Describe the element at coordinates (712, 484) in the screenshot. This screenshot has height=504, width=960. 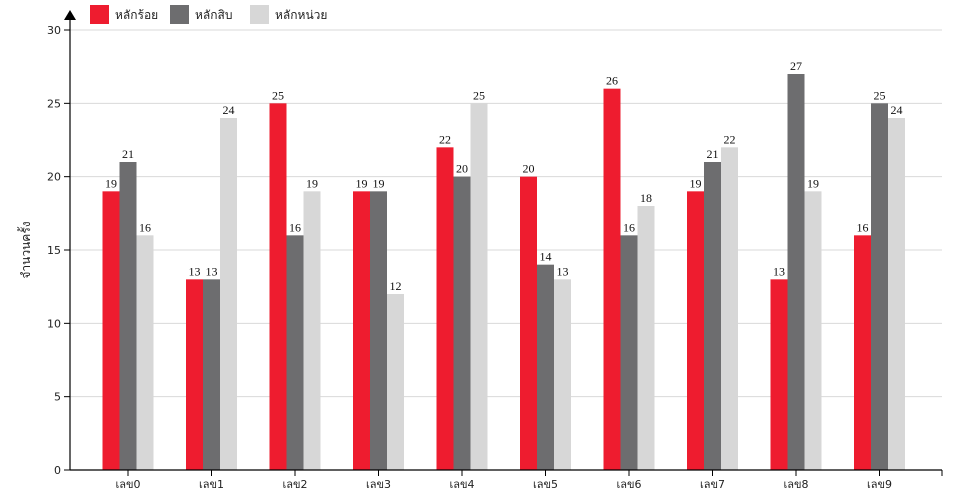
I see `x-tick-label: เลข7` at that location.